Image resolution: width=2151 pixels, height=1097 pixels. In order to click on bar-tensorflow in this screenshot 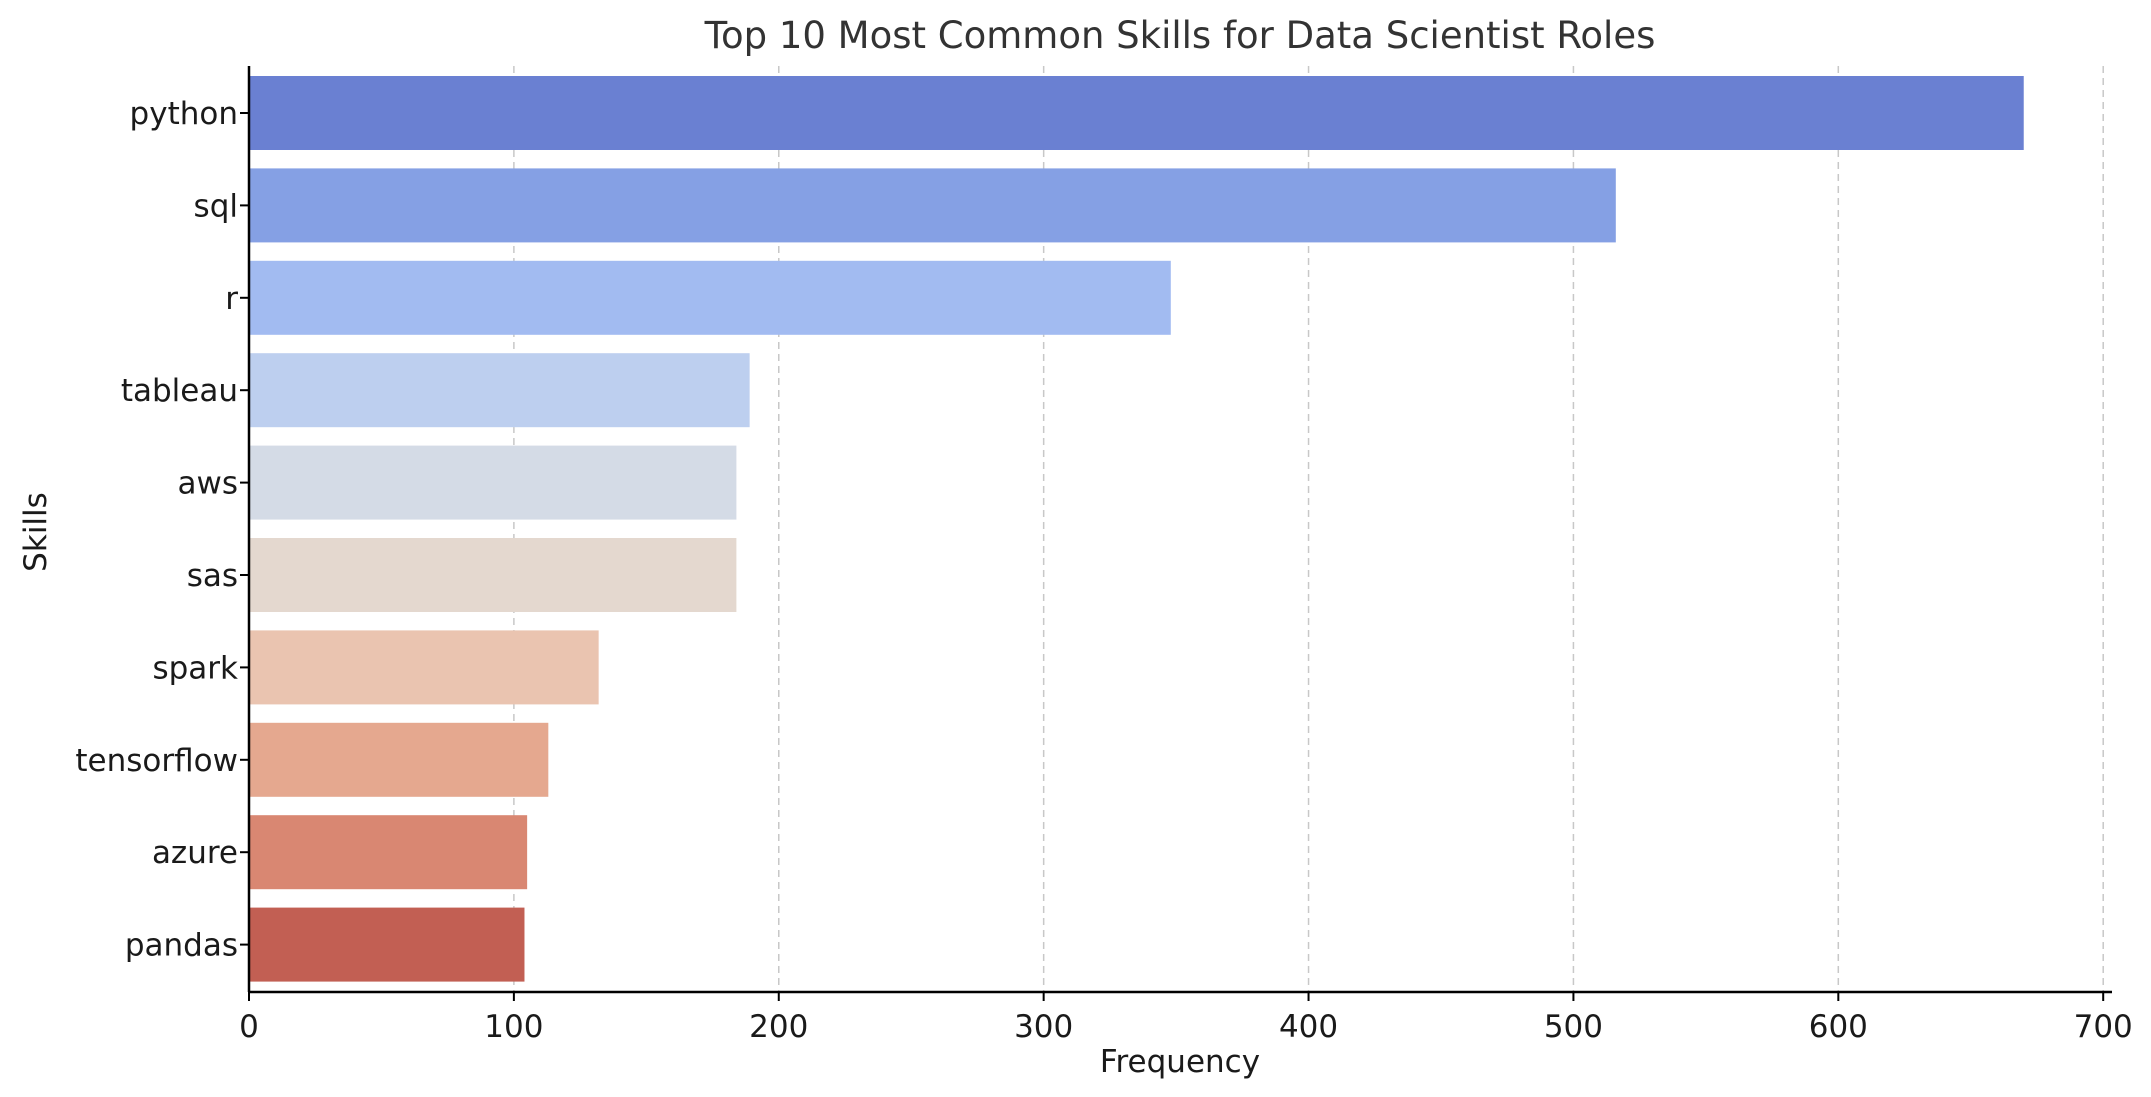, I will do `click(399, 759)`.